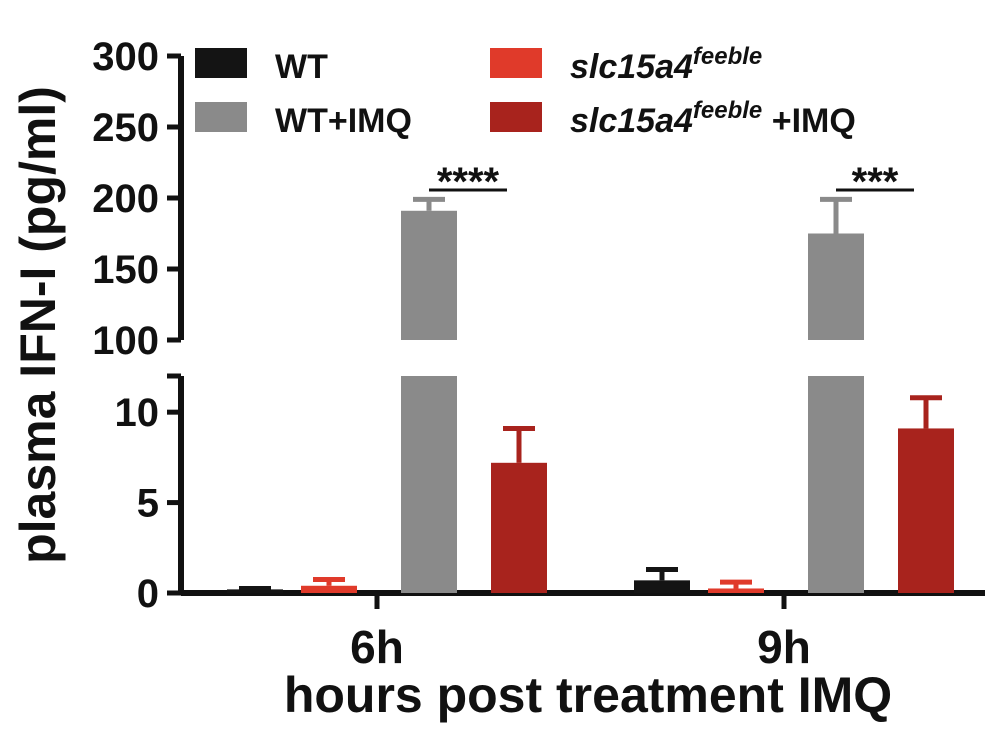 The width and height of the screenshot is (1000, 731). Describe the element at coordinates (588, 695) in the screenshot. I see `x-axis-label: hours post treatment IMQ` at that location.